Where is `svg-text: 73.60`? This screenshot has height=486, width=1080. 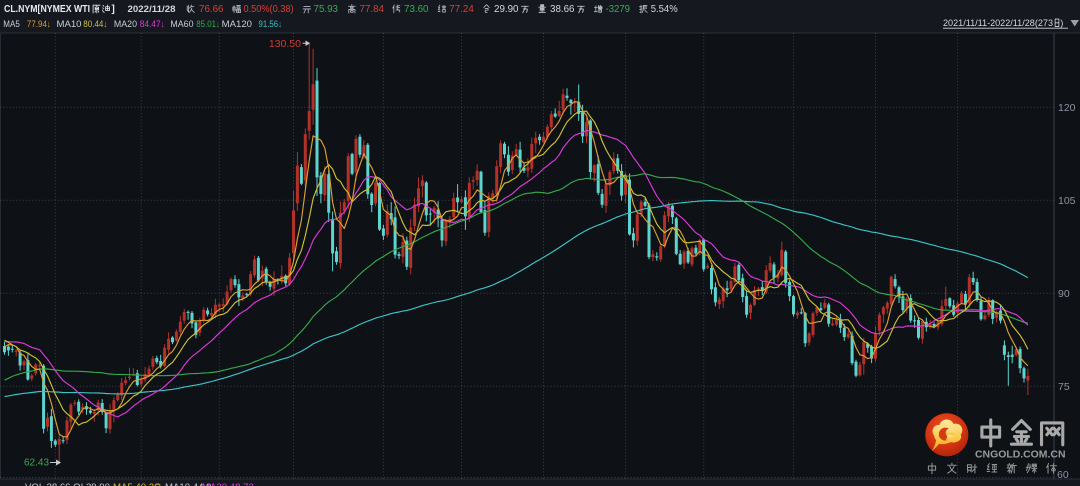 svg-text: 73.60 is located at coordinates (416, 9).